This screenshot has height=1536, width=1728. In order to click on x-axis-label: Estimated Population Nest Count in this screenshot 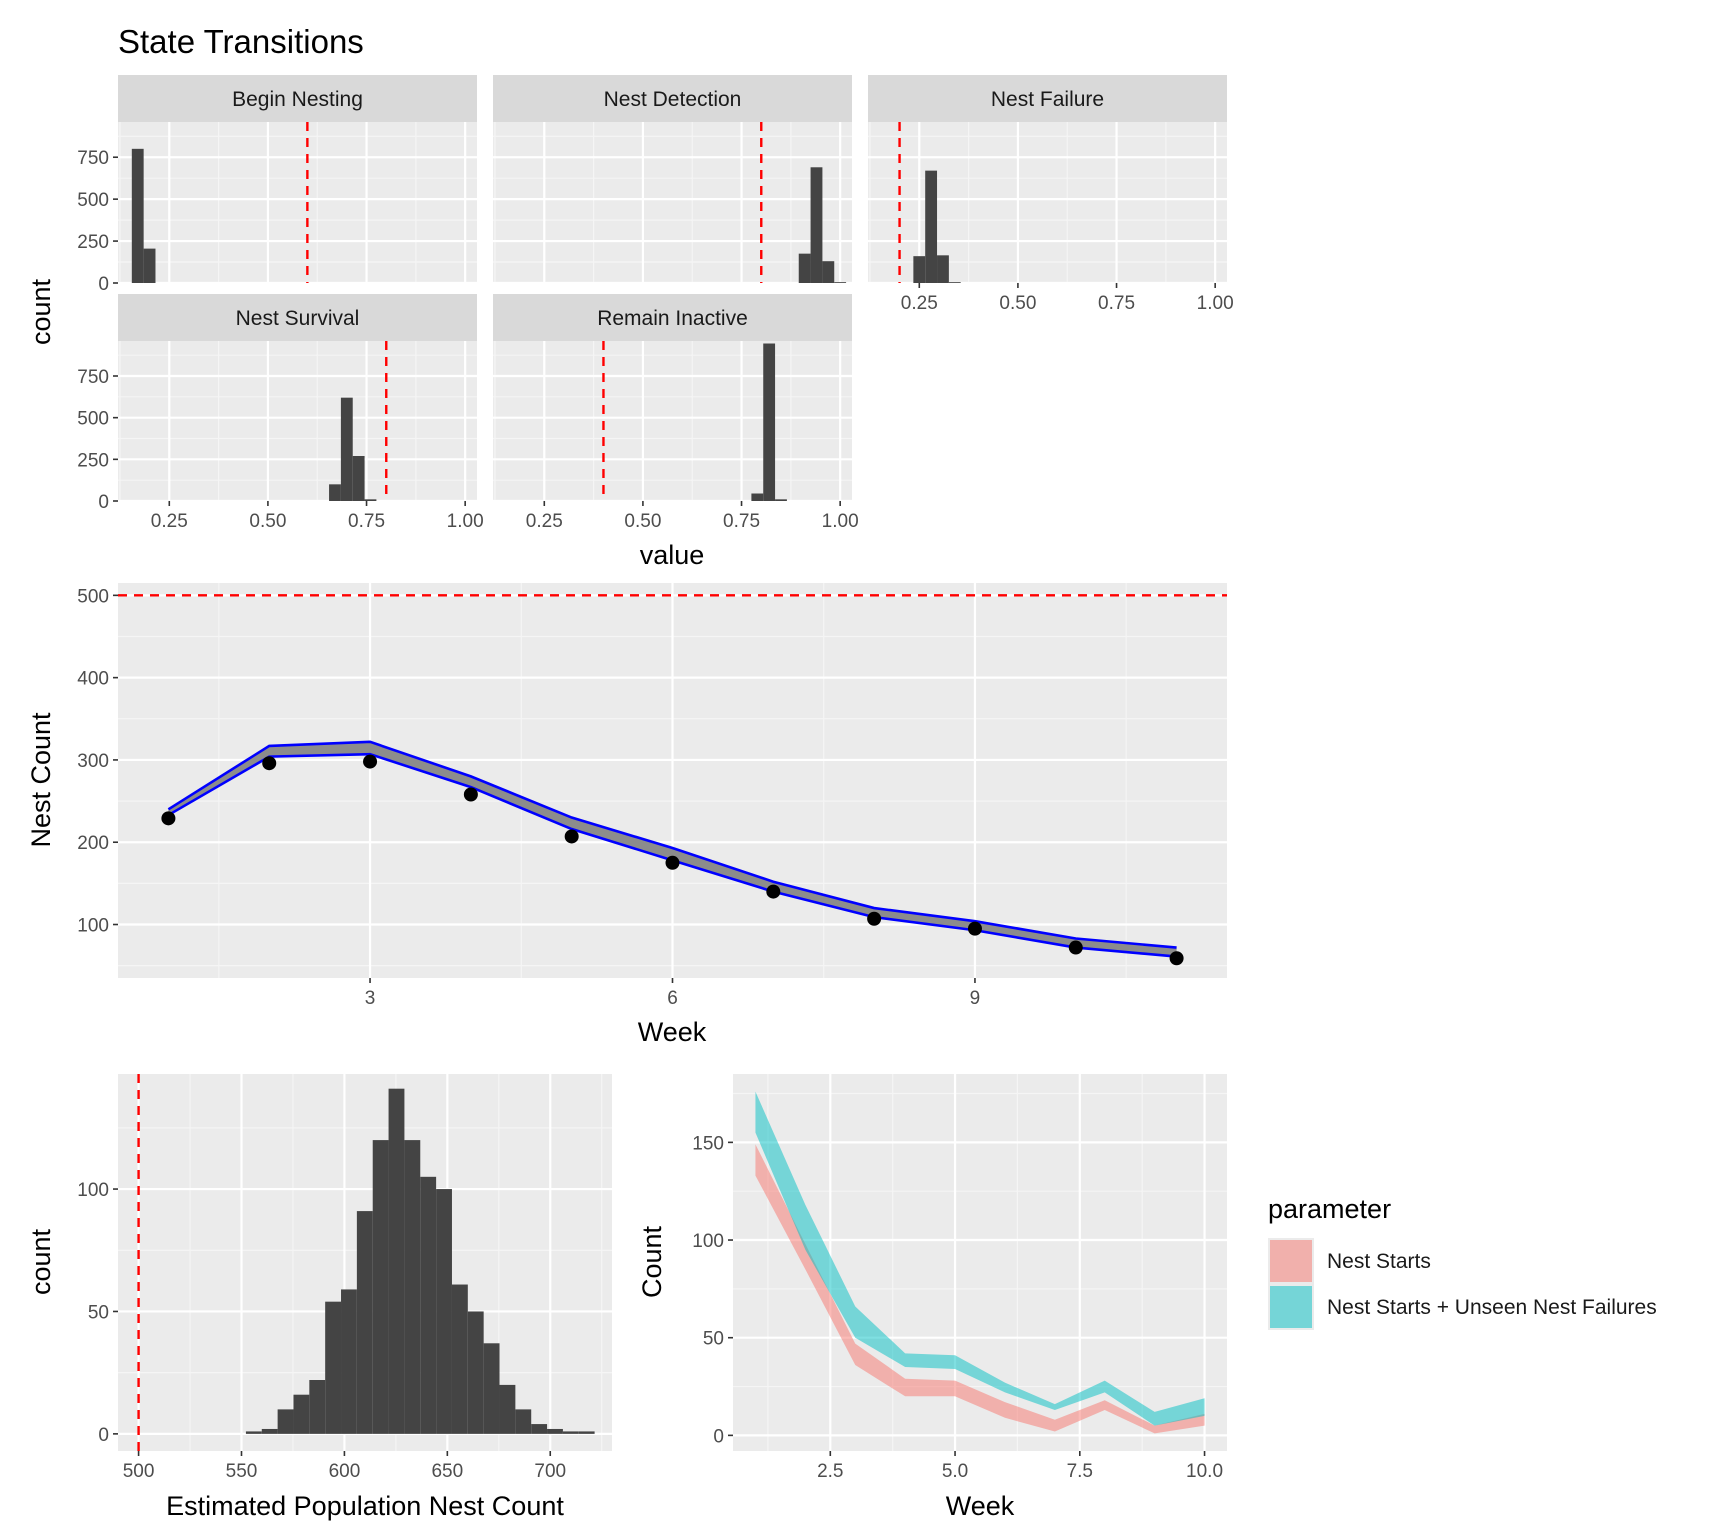, I will do `click(365, 1506)`.